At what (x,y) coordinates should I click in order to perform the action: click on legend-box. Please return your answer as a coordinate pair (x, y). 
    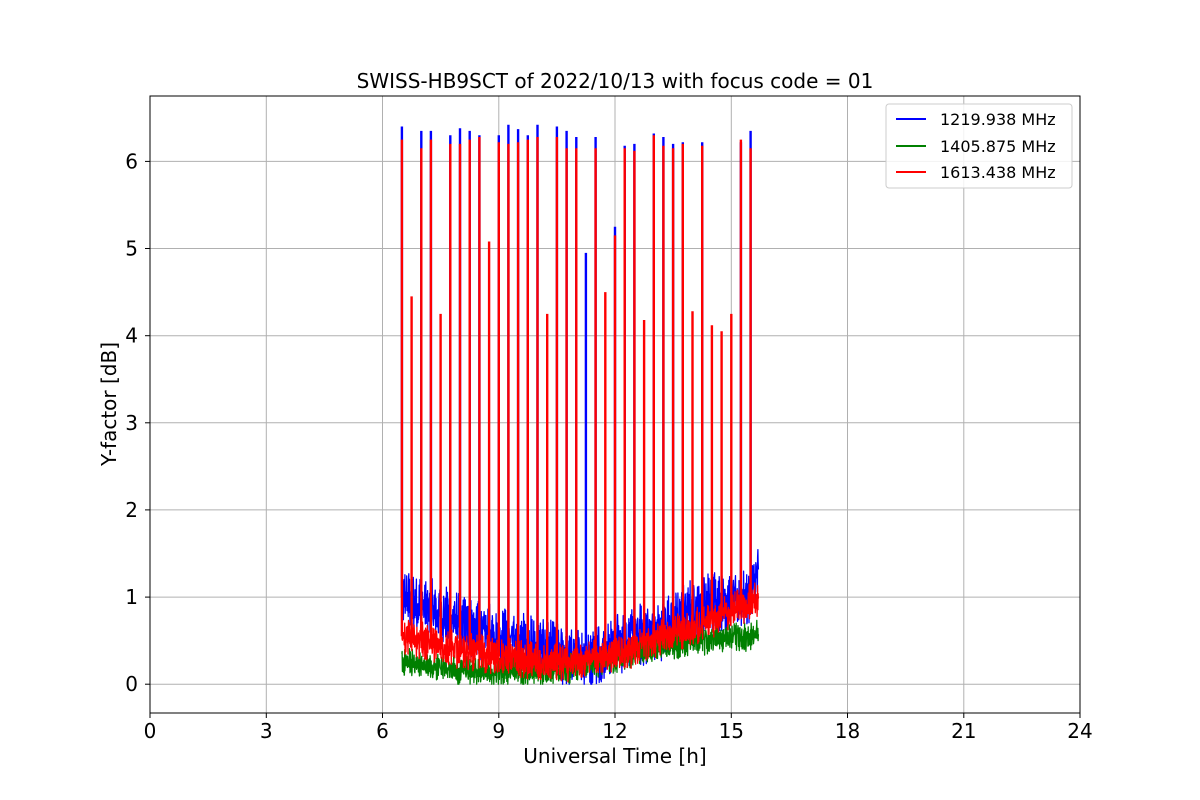
    Looking at the image, I should click on (979, 146).